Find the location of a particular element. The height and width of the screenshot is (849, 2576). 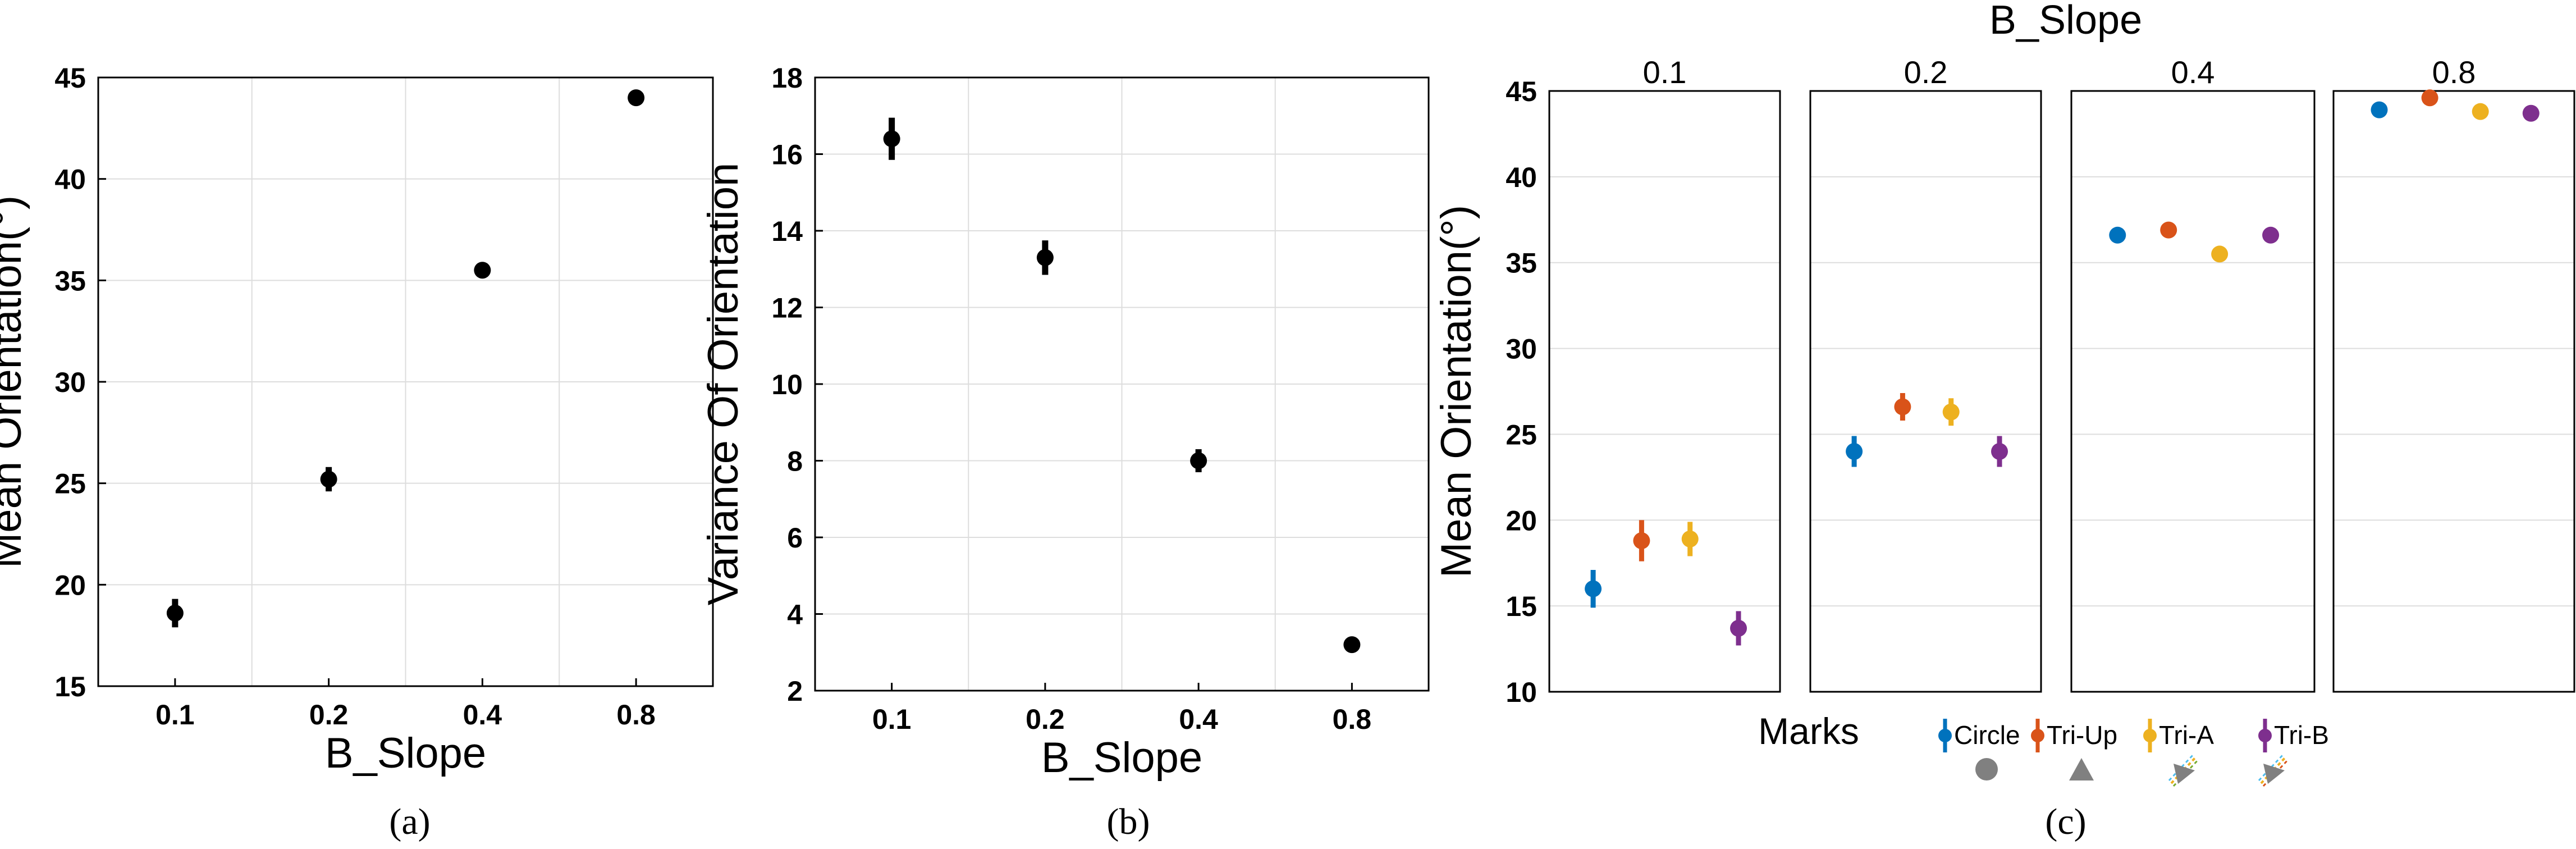

y-tick-label: 2 is located at coordinates (795, 691).